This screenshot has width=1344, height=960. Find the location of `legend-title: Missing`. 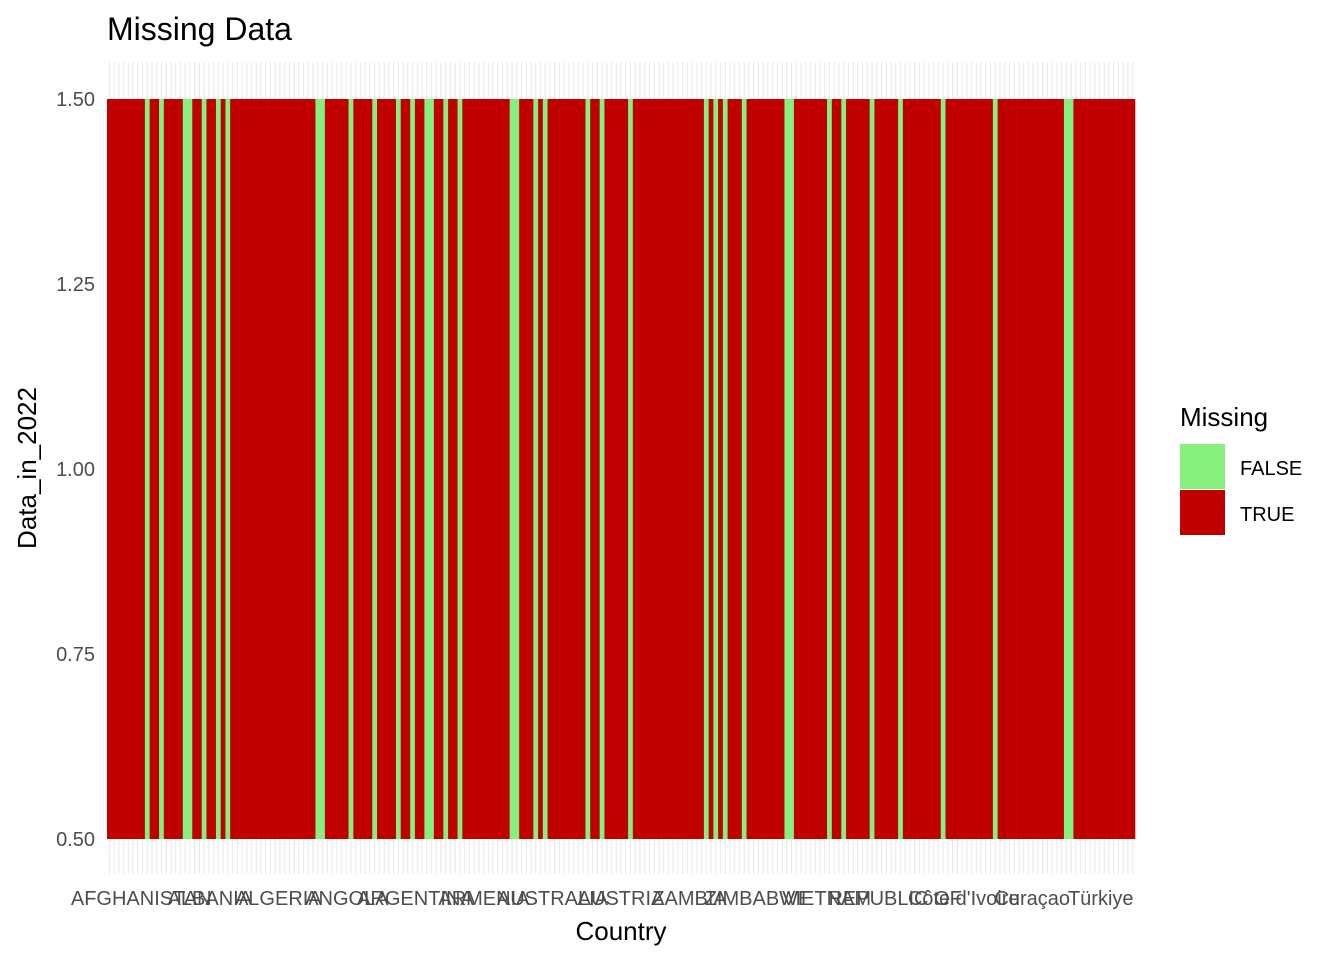

legend-title: Missing is located at coordinates (1224, 417).